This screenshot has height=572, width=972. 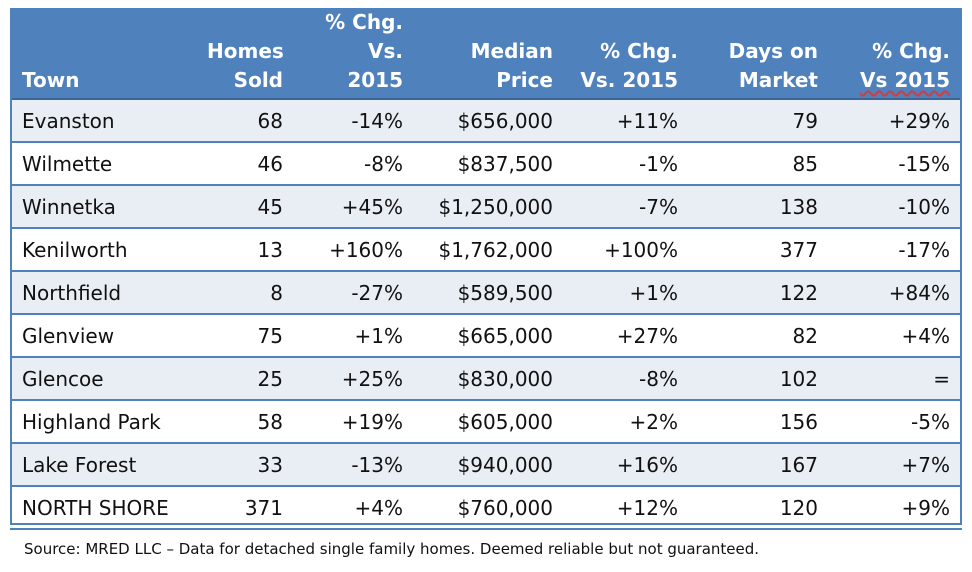 I want to click on table-row: Wilmette 46 -8% $837,500 -1% 85 -15%, so click(x=486, y=163).